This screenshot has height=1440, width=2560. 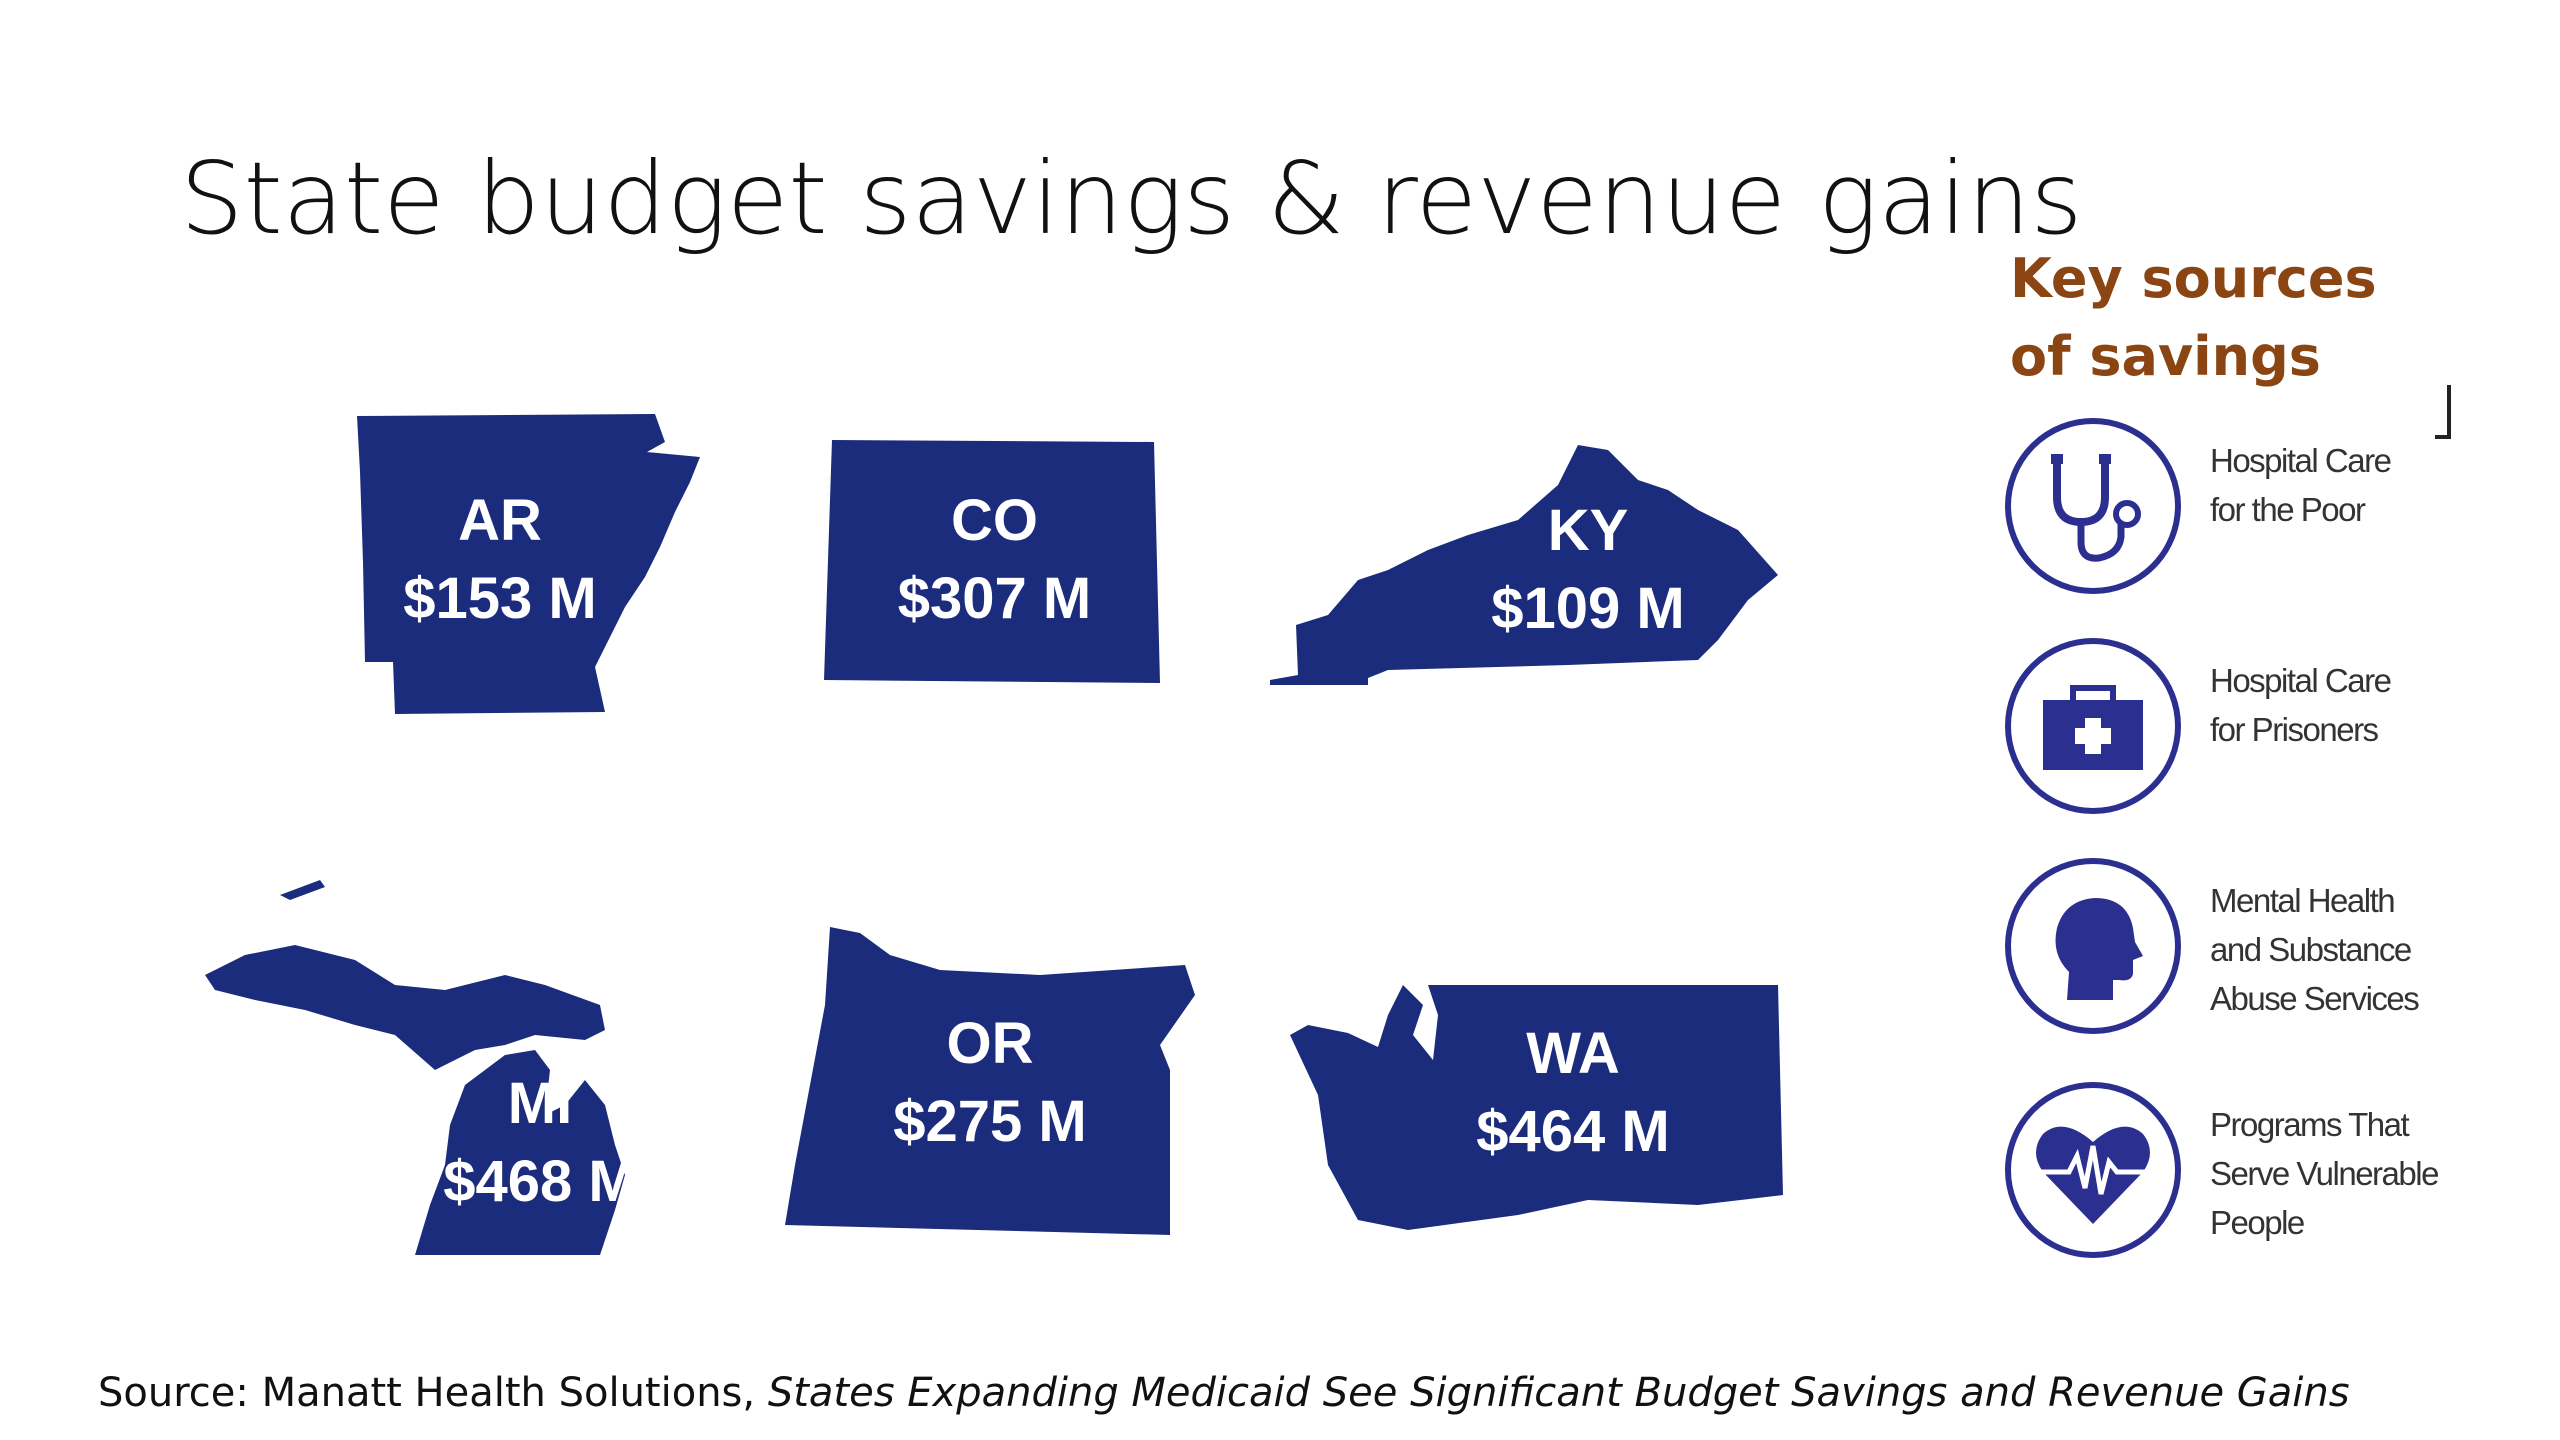 What do you see at coordinates (2093, 726) in the screenshot?
I see `medical-kit-icon` at bounding box center [2093, 726].